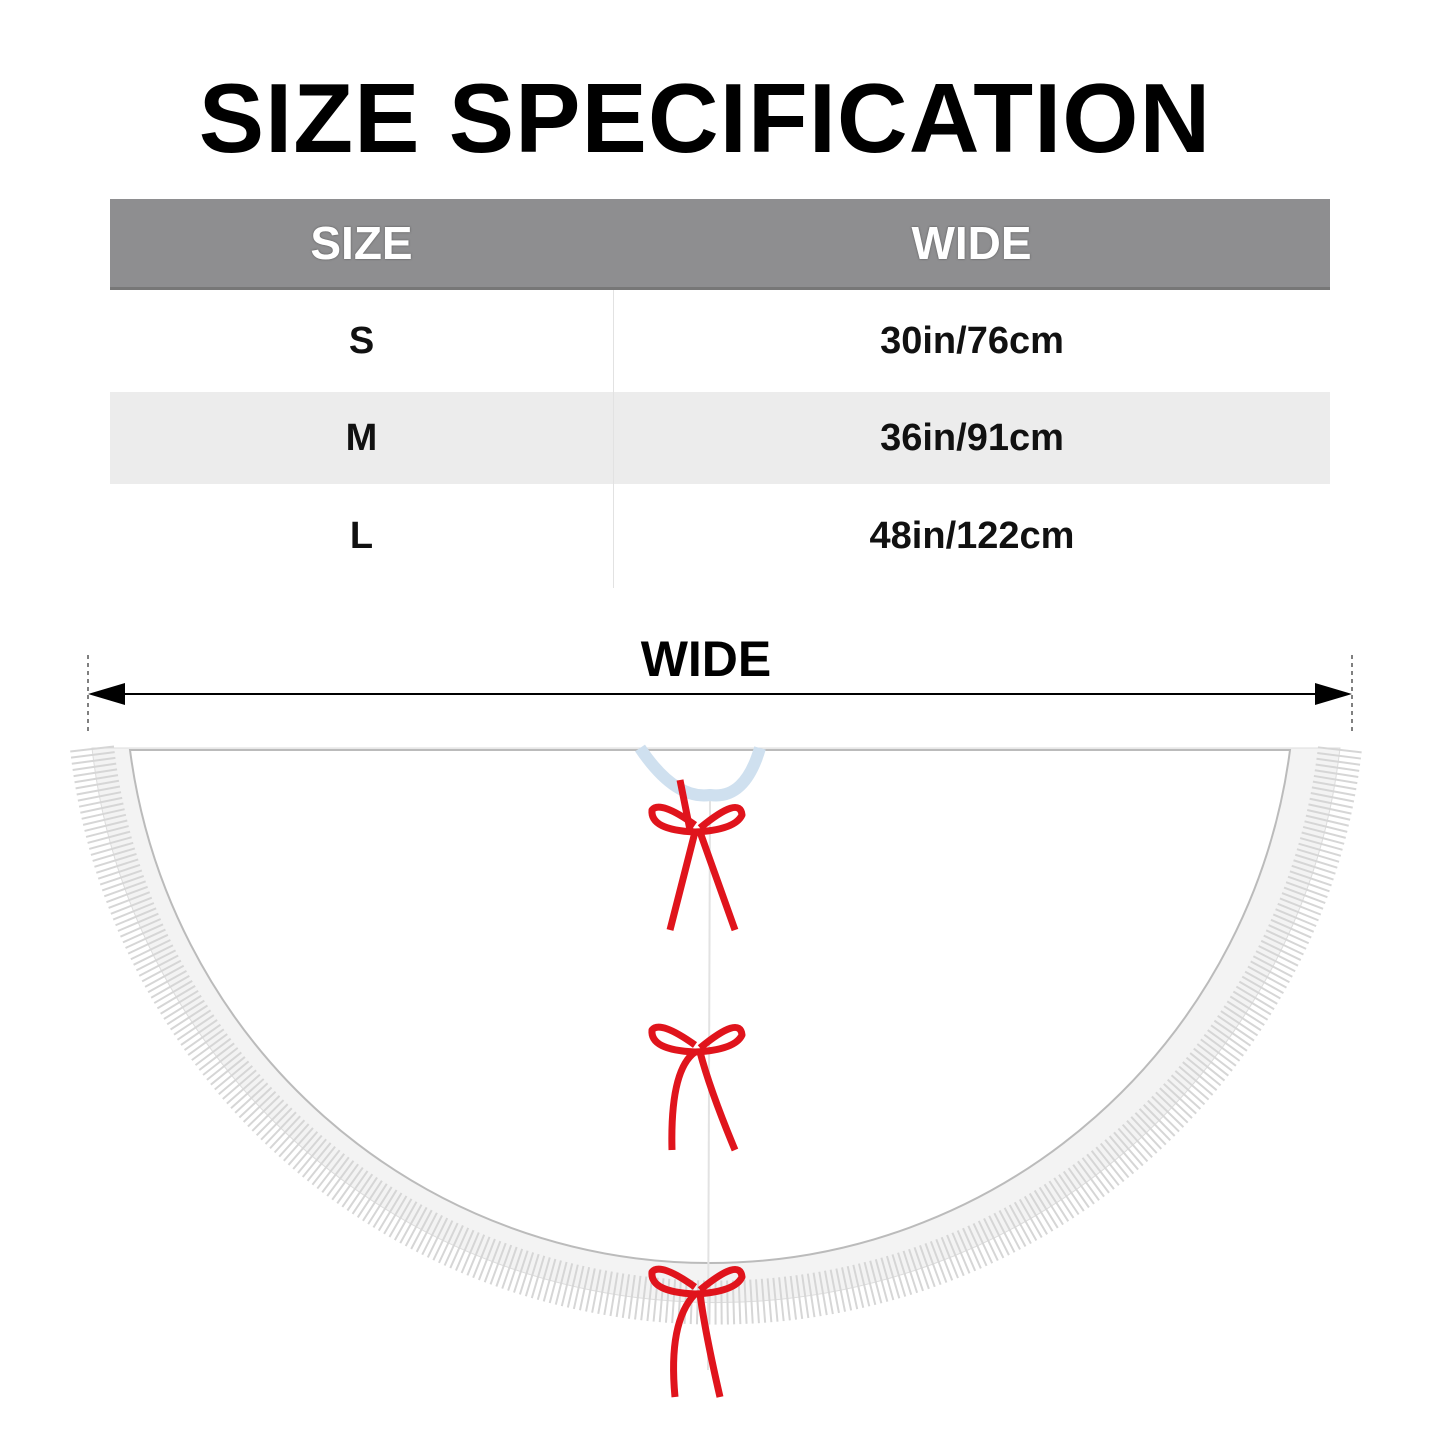  Describe the element at coordinates (720, 695) in the screenshot. I see `dimension-arrow` at that location.